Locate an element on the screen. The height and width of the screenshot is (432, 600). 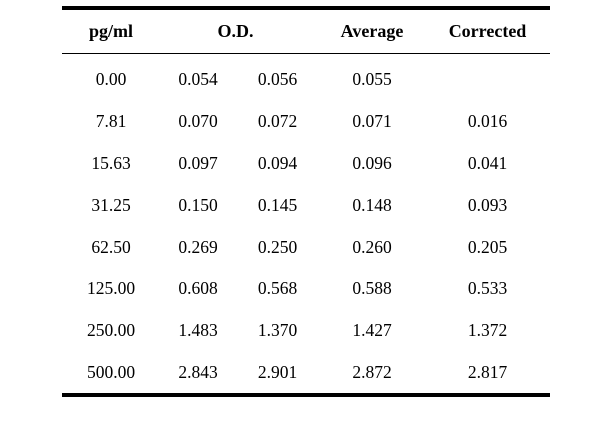
cell-average: 0.148 is located at coordinates (372, 204).